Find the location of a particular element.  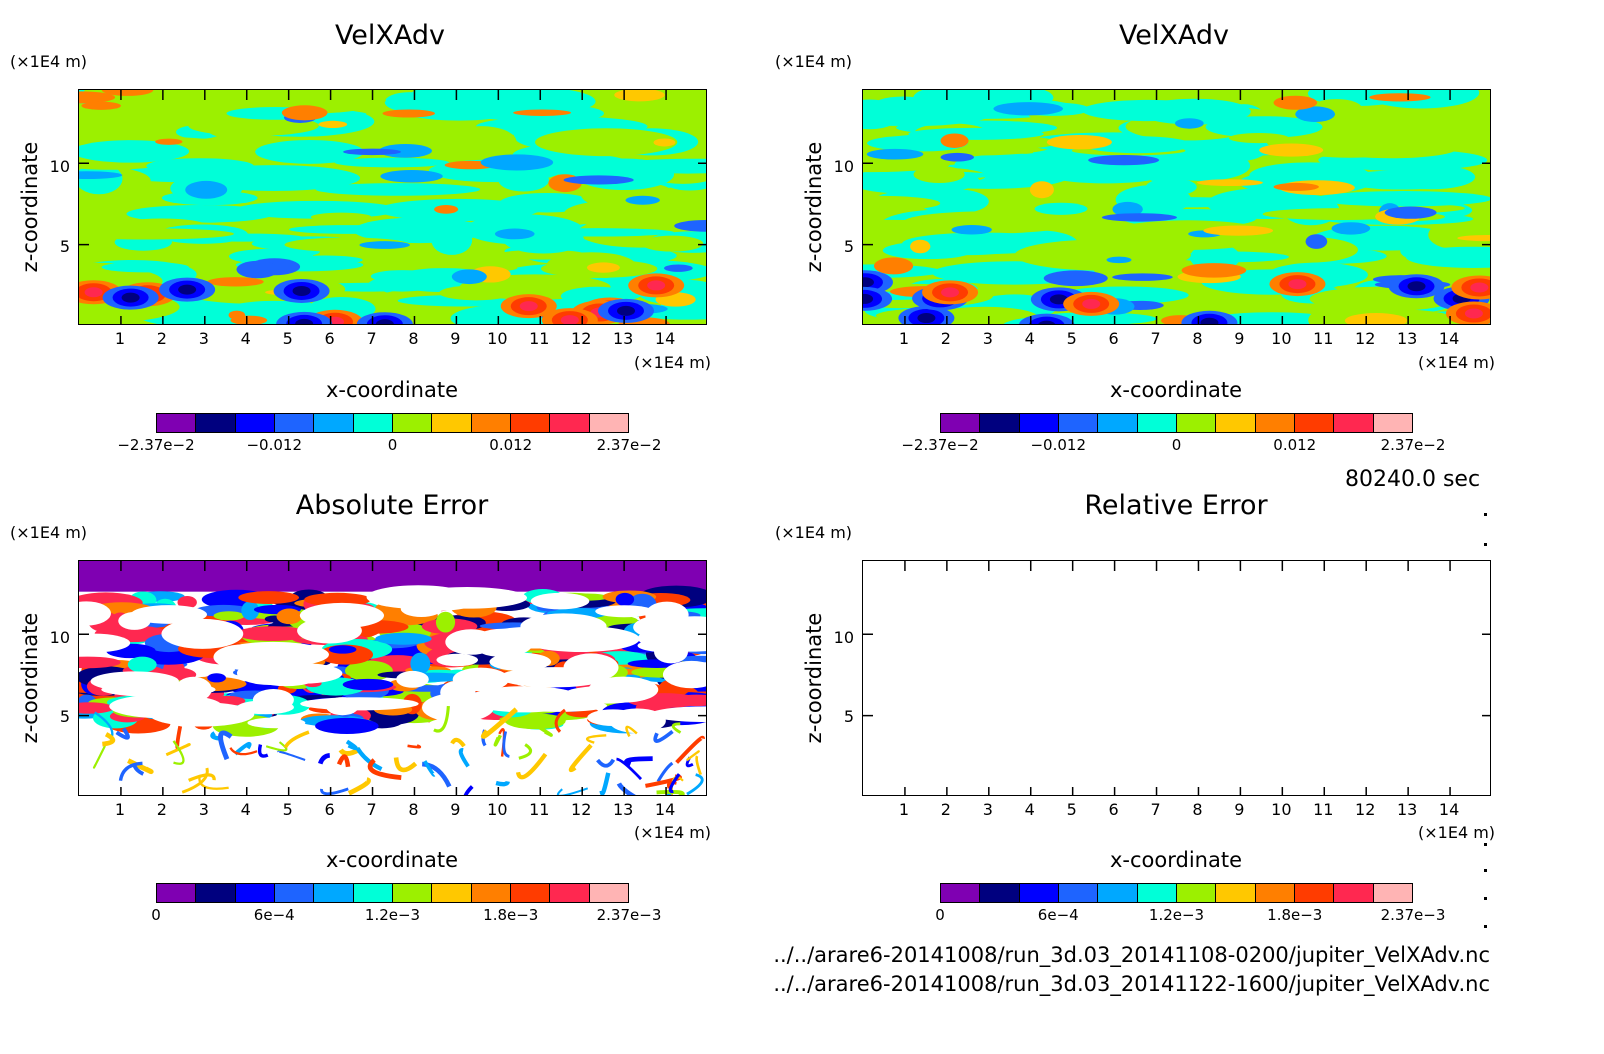

colorbar-tick: 1.2e−3 is located at coordinates (1176, 915).